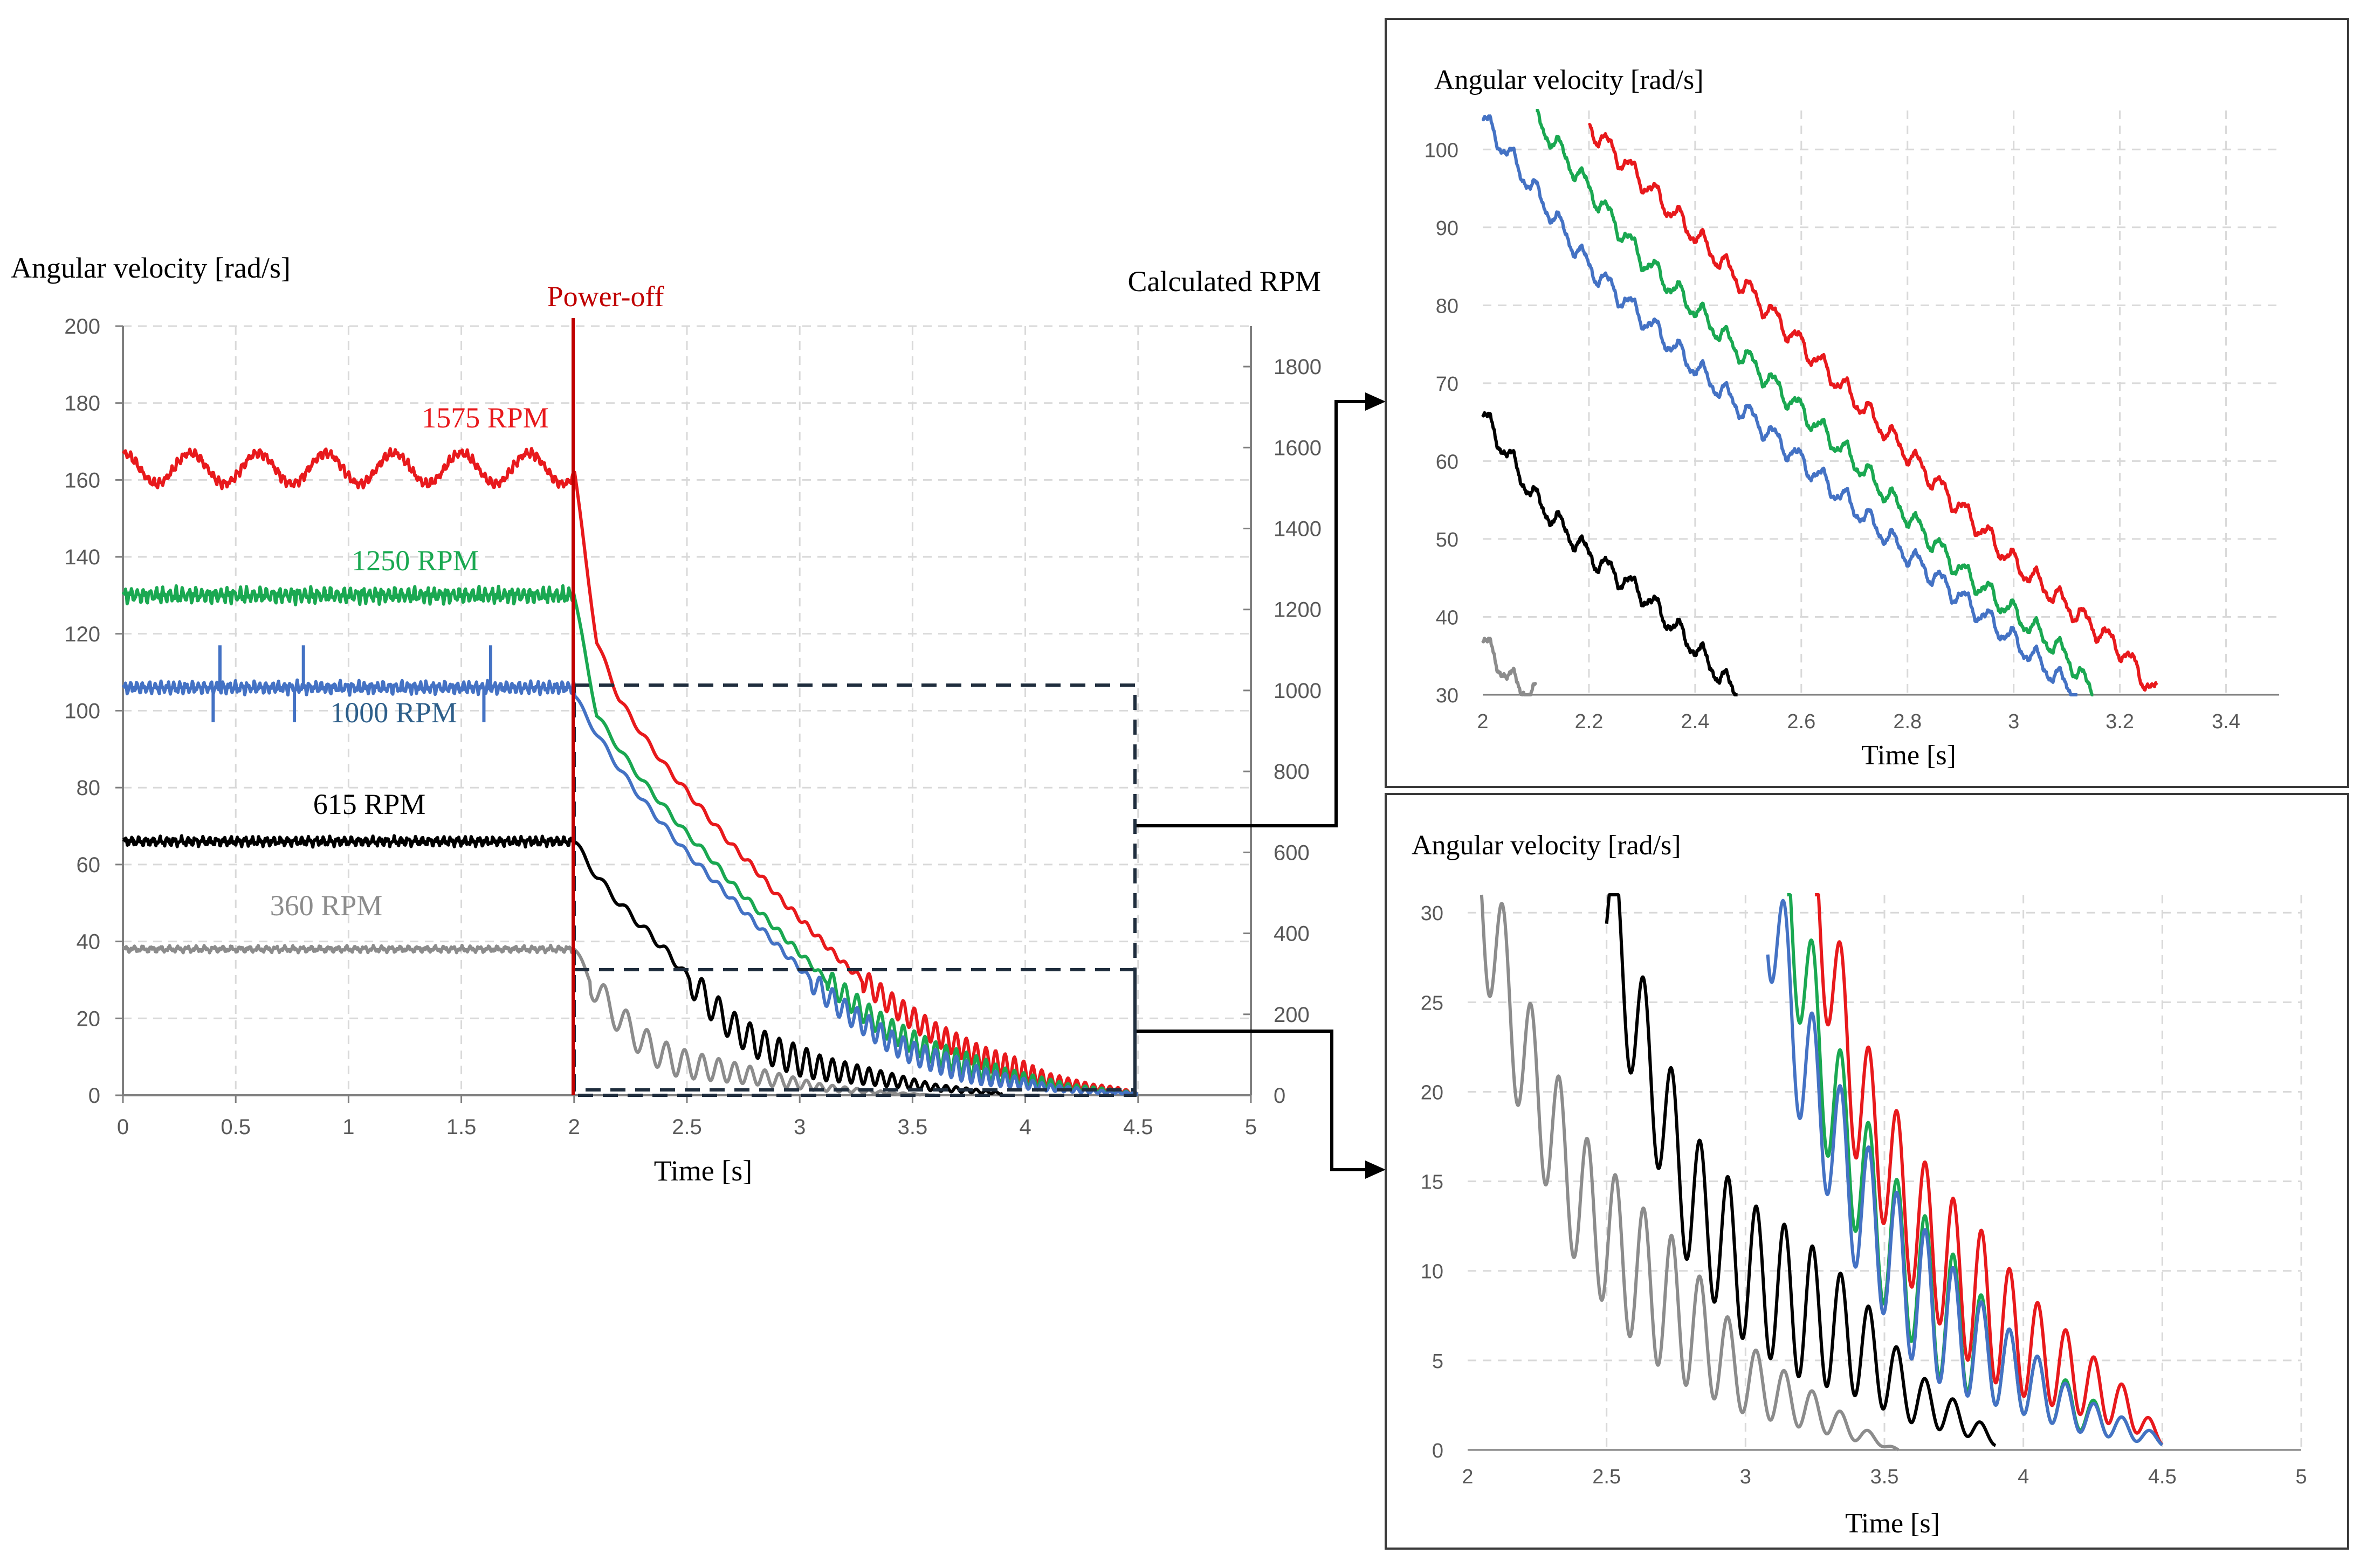 The width and height of the screenshot is (2360, 1568). I want to click on zoom-x-tick-label: 2.4, so click(1695, 721).